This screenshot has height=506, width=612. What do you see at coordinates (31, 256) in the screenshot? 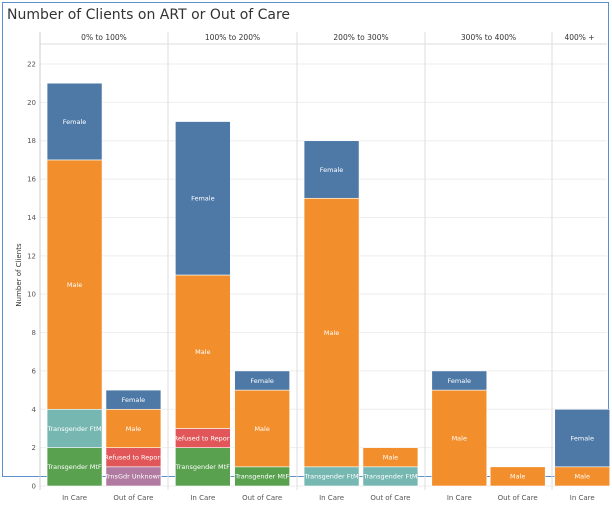
I see `y-tick-label: 12` at bounding box center [31, 256].